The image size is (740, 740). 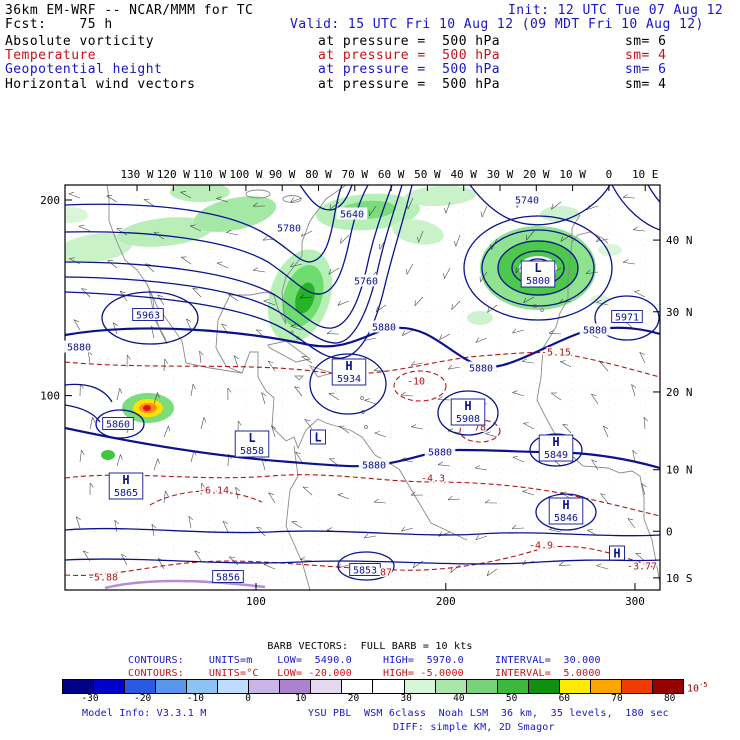 What do you see at coordinates (617, 698) in the screenshot?
I see `colorbar-tick: 70` at bounding box center [617, 698].